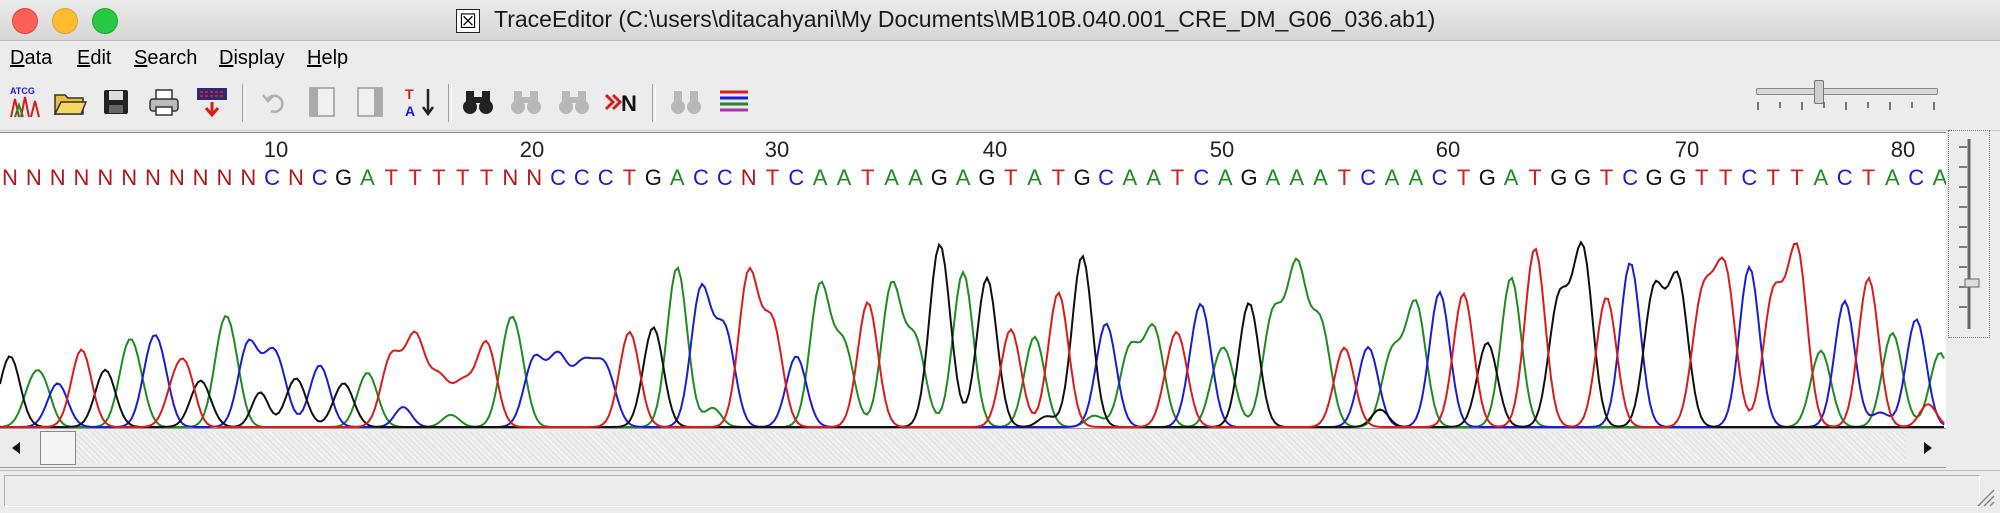 This screenshot has width=2000, height=513. I want to click on atgc-icon: ATCG, so click(26, 102).